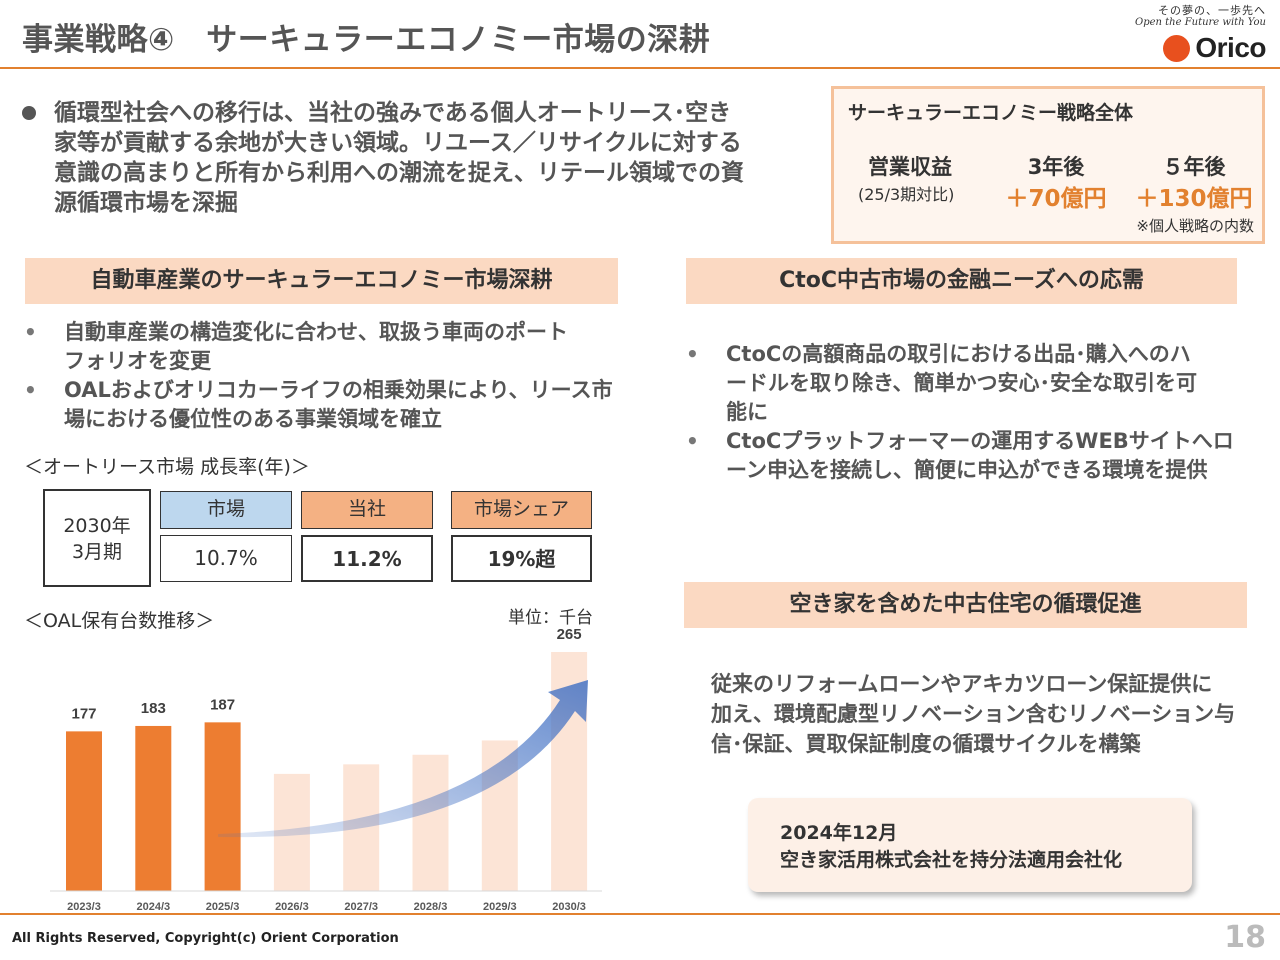 The width and height of the screenshot is (1280, 960). I want to click on logo-tagline-en: Open the Future with You, so click(1200, 22).